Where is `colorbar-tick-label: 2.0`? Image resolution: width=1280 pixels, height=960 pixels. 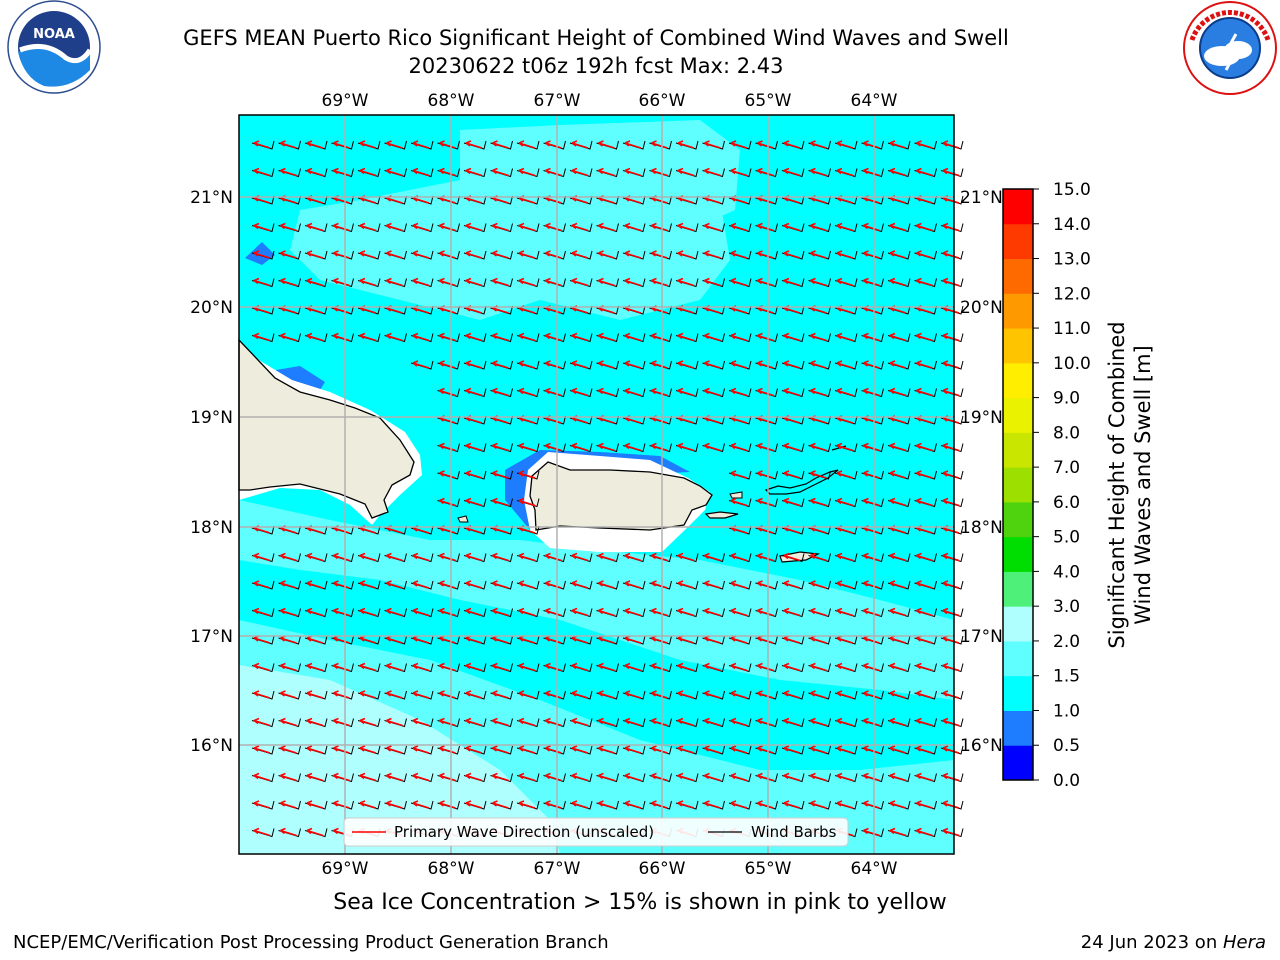 colorbar-tick-label: 2.0 is located at coordinates (1066, 642).